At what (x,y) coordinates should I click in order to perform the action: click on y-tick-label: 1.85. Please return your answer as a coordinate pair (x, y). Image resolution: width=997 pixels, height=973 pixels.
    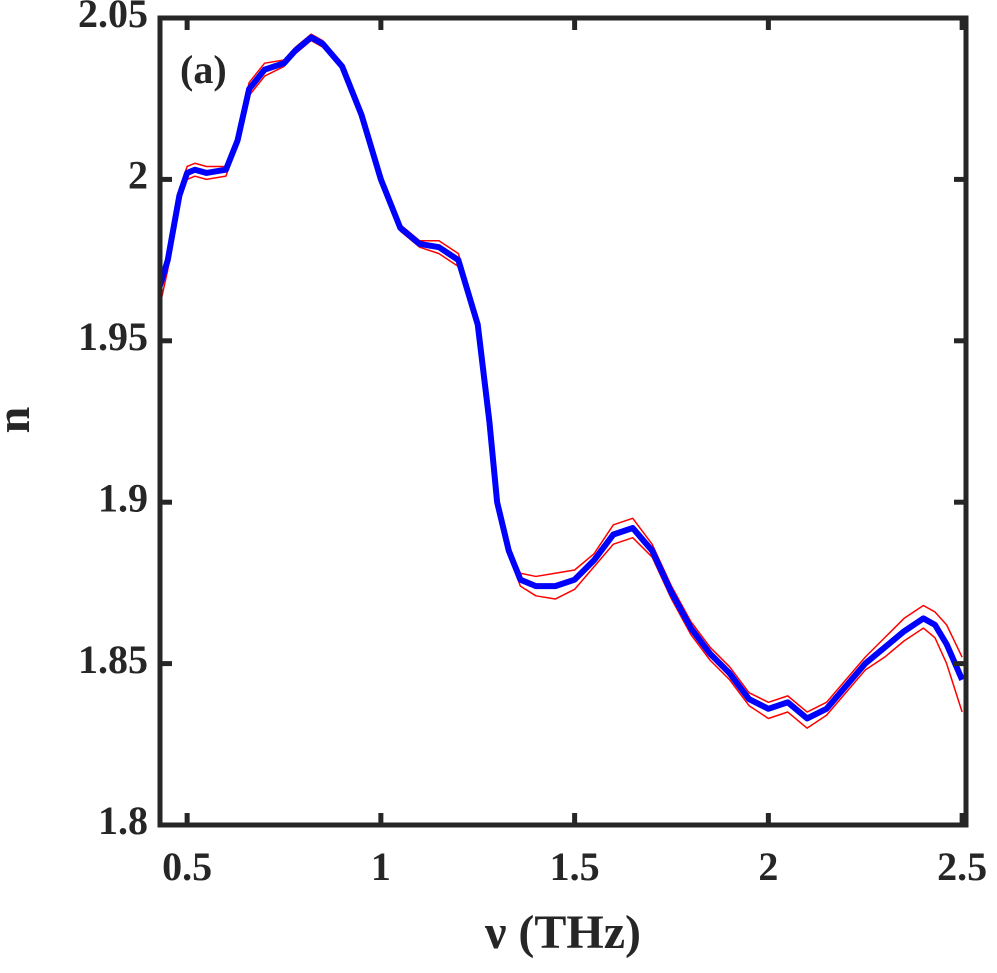
    Looking at the image, I should click on (113, 659).